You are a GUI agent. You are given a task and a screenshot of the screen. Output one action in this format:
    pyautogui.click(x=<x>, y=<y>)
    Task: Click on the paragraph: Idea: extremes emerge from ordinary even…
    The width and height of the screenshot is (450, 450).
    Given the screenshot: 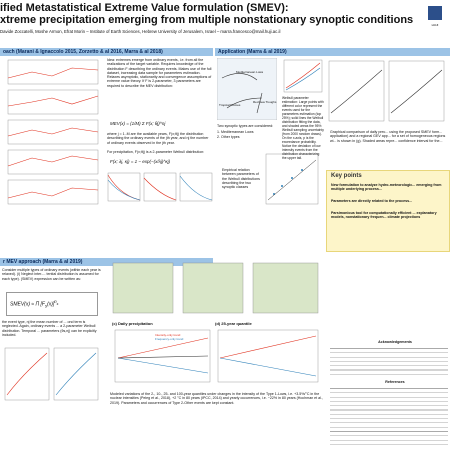 What is the action you would take?
    pyautogui.click(x=159, y=73)
    